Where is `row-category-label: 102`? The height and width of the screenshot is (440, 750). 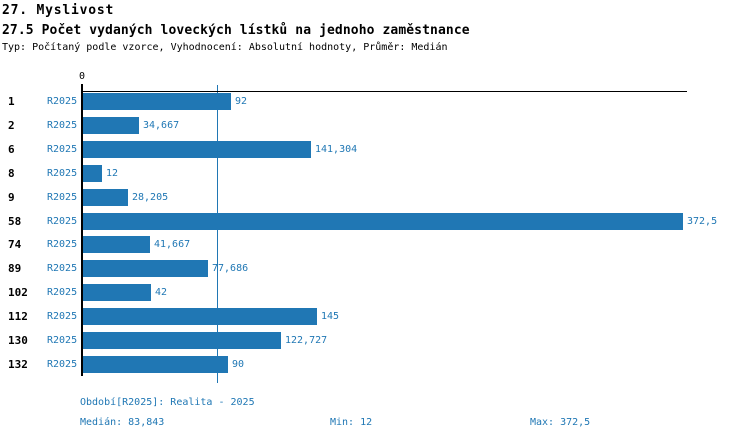 row-category-label: 102 is located at coordinates (18, 292).